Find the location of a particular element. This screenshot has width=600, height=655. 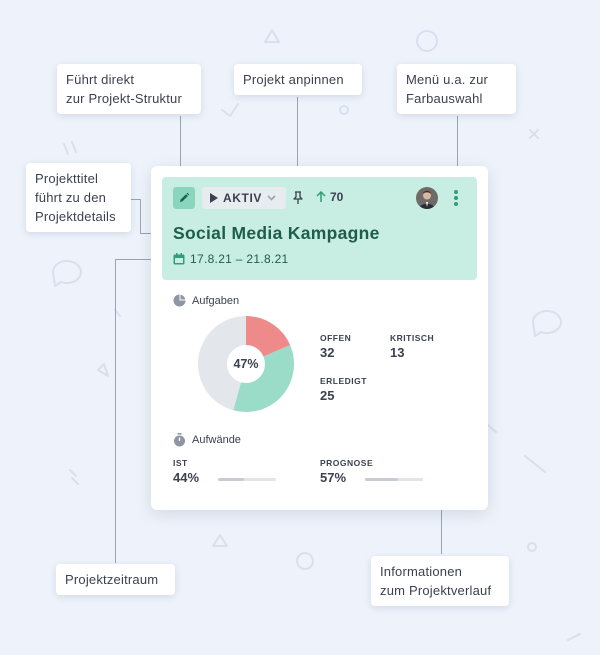

project-date-range: 17.8.21 – 21.8.21 is located at coordinates (231, 259).